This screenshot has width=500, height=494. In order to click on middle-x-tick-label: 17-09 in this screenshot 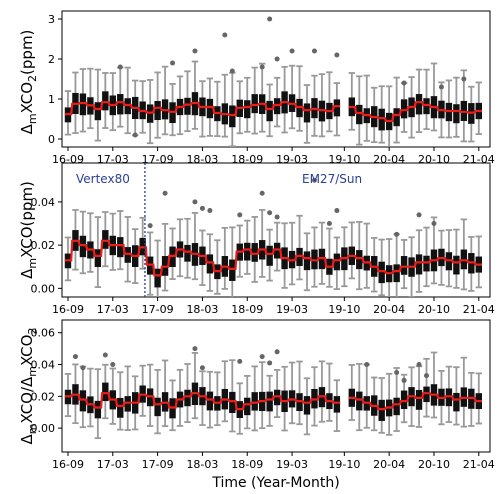, I will do `click(158, 309)`.